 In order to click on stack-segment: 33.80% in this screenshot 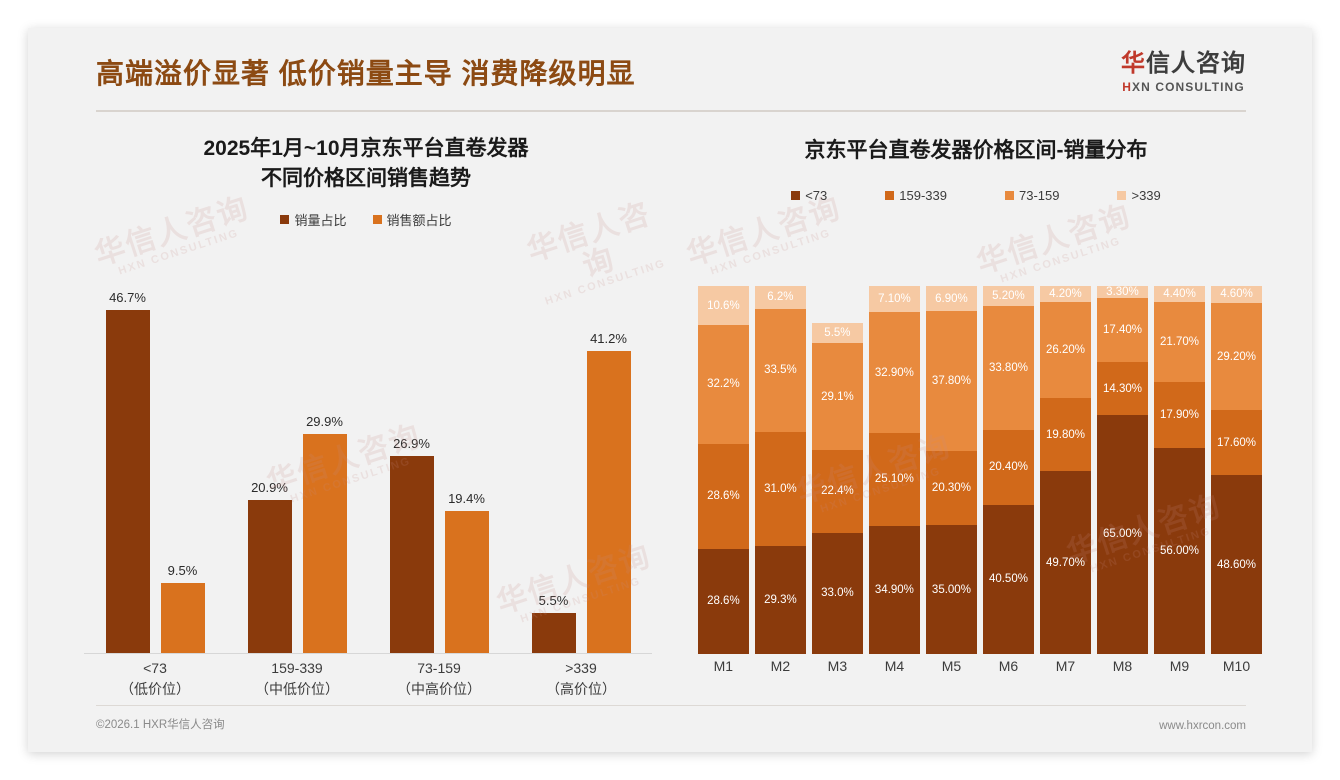, I will do `click(1008, 367)`.